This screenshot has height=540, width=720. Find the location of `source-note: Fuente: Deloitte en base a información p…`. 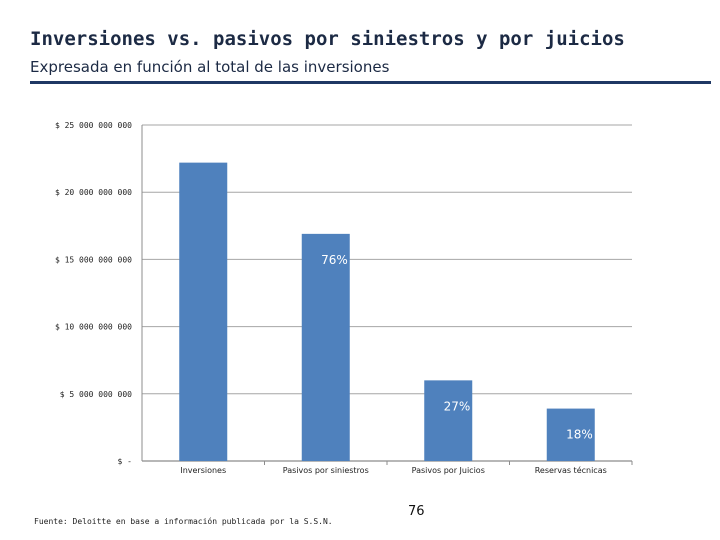

source-note: Fuente: Deloitte en base a información p… is located at coordinates (183, 521).